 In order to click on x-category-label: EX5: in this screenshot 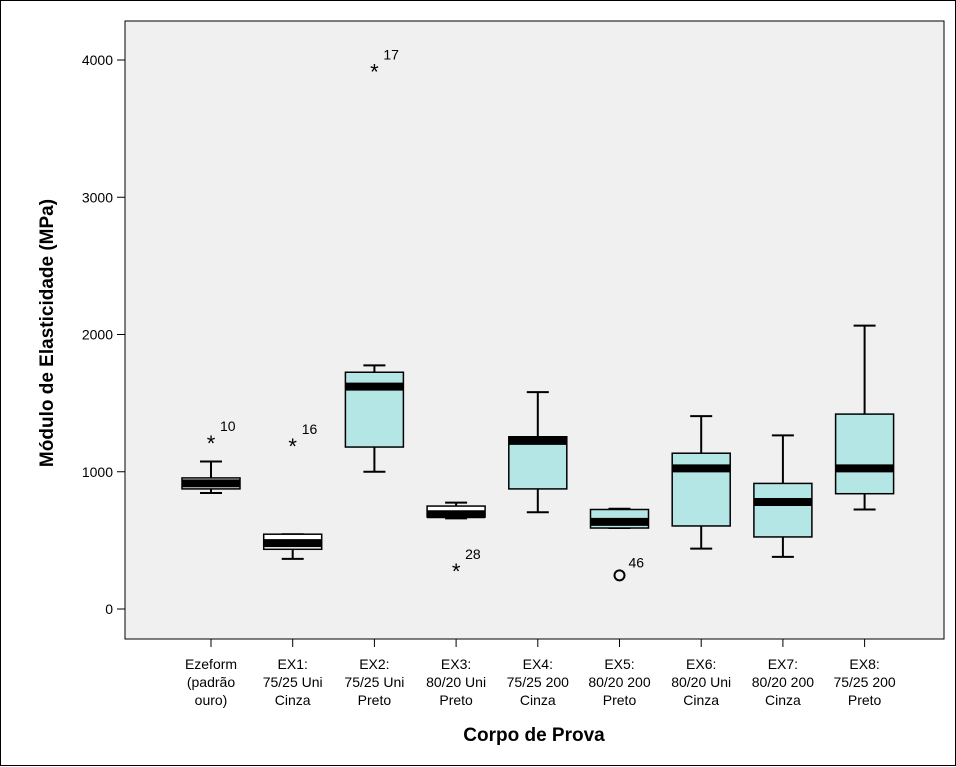, I will do `click(619, 664)`.